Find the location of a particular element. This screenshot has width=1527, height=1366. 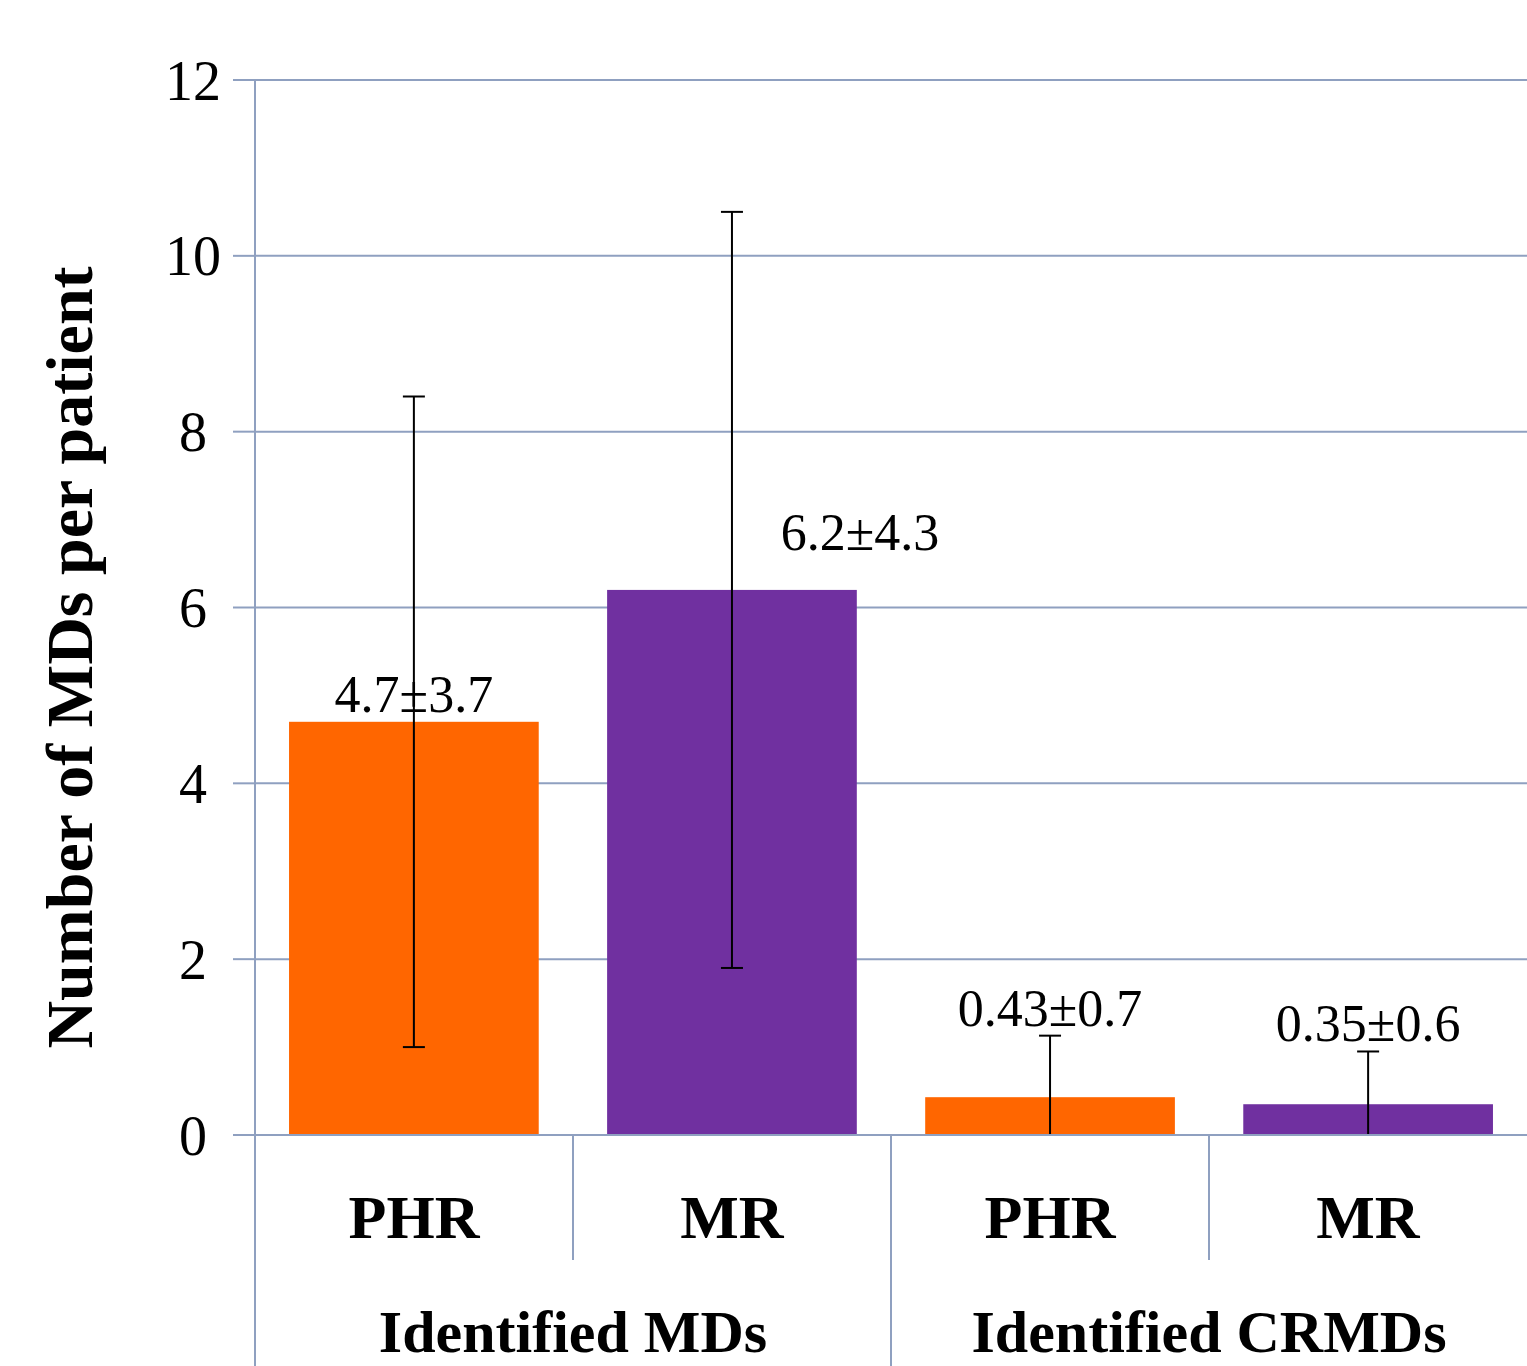

text: Identified CRMDs is located at coordinates (1209, 1332).